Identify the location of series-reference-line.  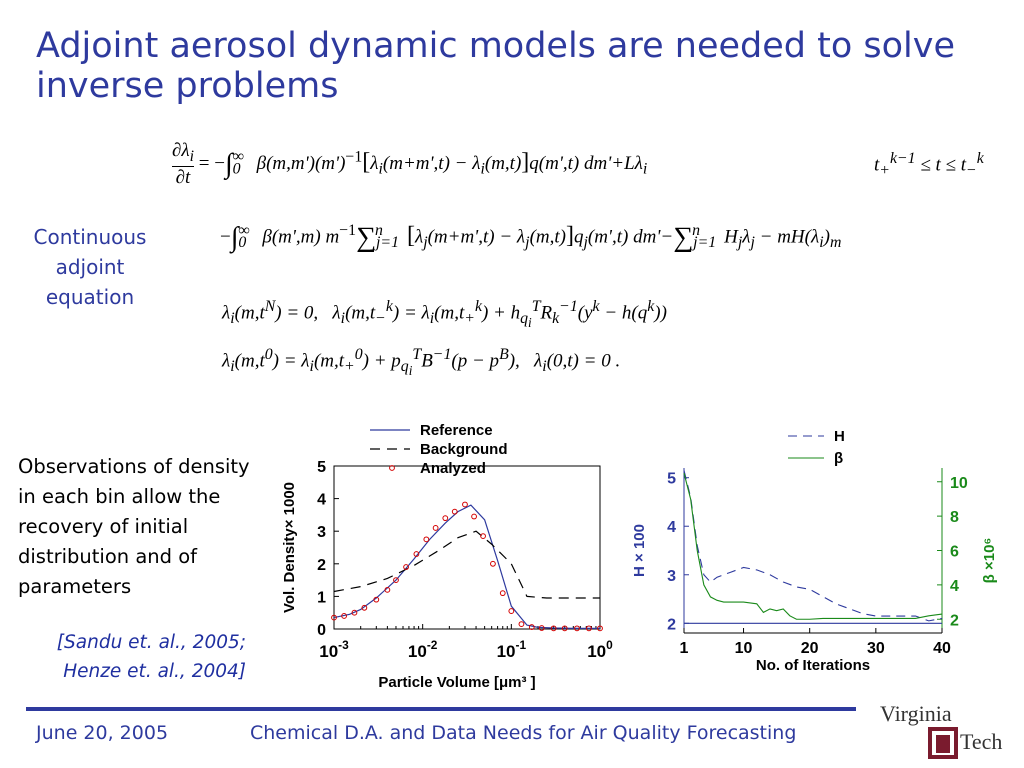
(466, 566).